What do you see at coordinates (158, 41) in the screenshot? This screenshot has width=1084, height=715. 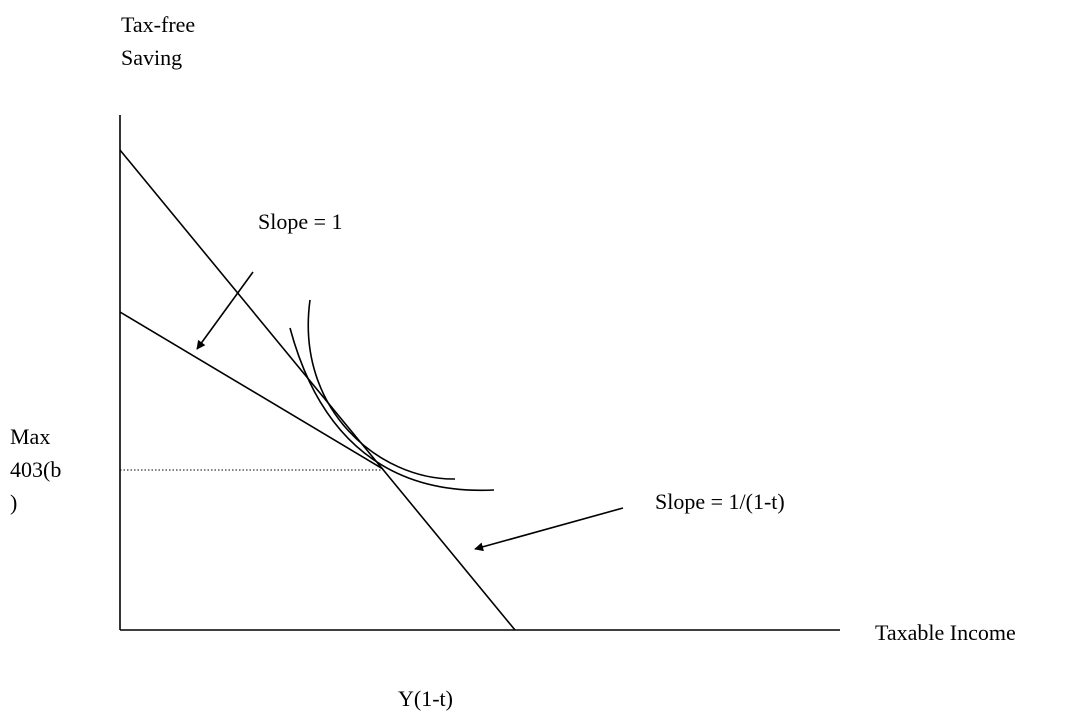 I see `y-axis-label: Tax-free Saving` at bounding box center [158, 41].